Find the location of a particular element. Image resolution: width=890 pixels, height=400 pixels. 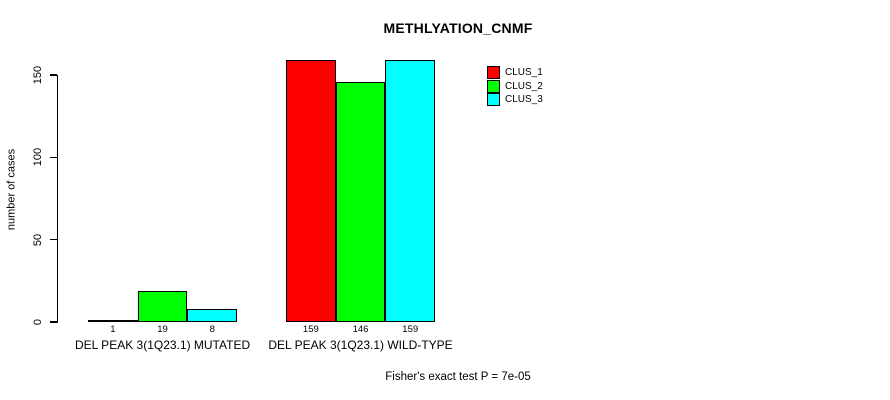

y-axis-tick-label: 100 is located at coordinates (38, 157).